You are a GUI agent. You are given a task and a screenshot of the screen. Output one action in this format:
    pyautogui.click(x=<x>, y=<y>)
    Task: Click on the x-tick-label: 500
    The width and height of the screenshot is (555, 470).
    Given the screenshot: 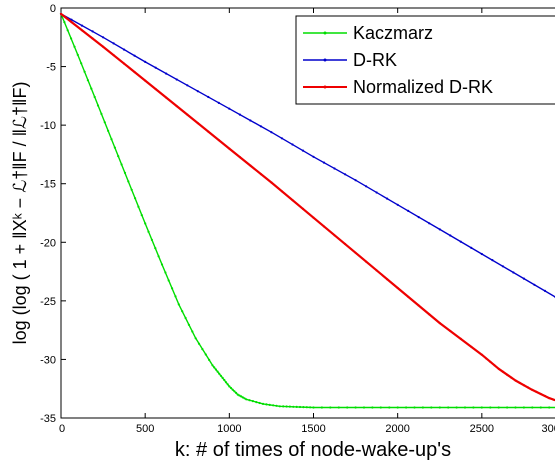 What is the action you would take?
    pyautogui.click(x=145, y=429)
    